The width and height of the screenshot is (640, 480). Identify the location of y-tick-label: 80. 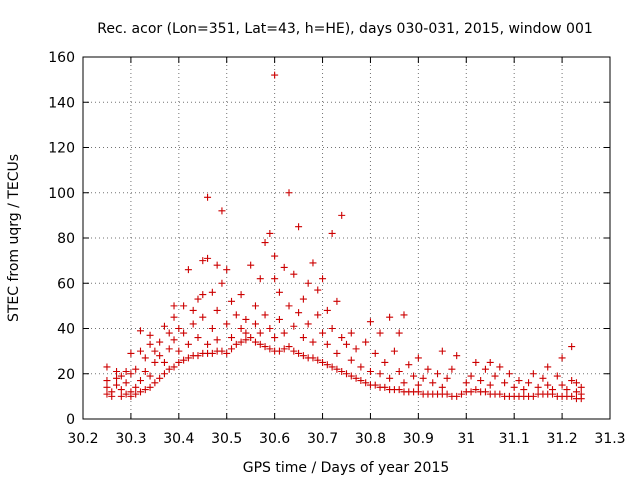
(66, 239).